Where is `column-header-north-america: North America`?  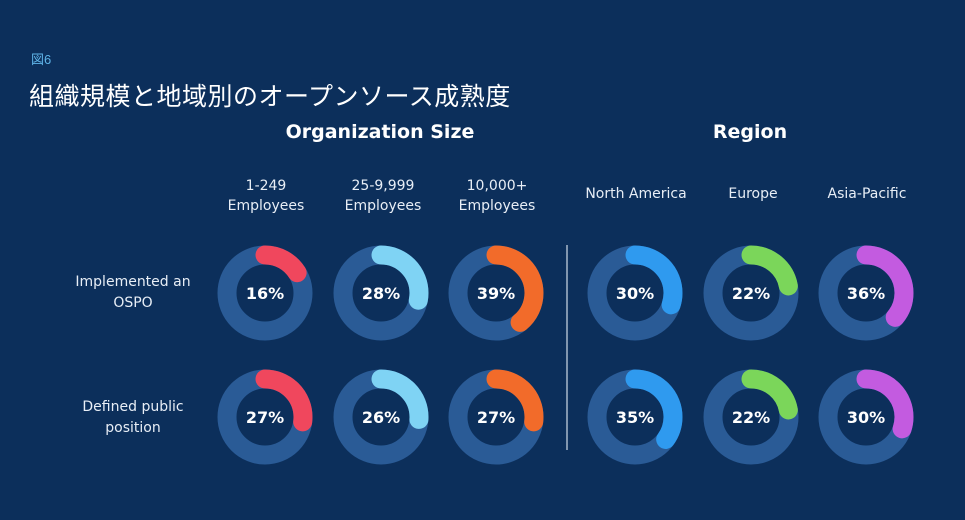 column-header-north-america: North America is located at coordinates (636, 194).